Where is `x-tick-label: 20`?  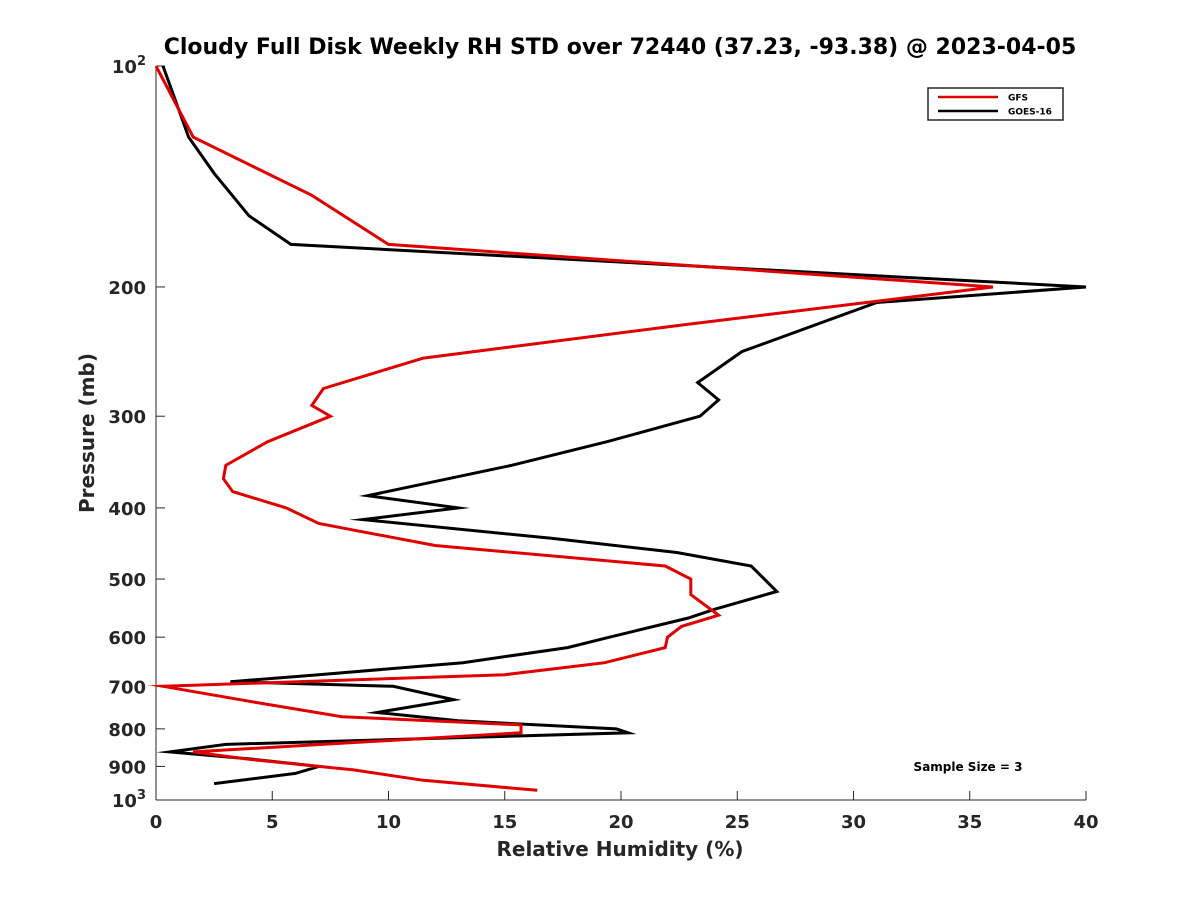
x-tick-label: 20 is located at coordinates (620, 822).